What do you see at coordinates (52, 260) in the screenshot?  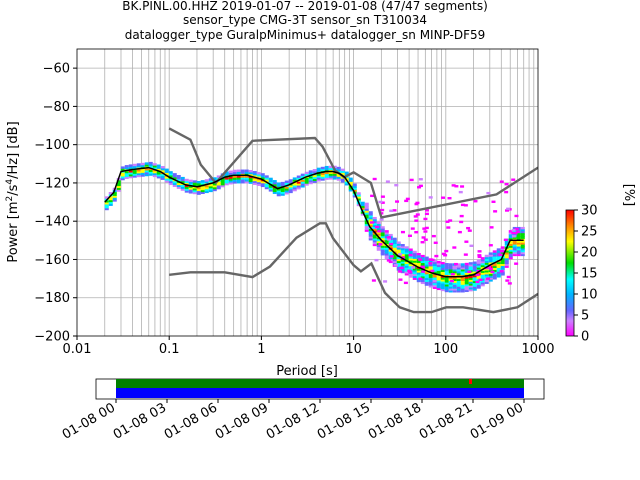 I see `y-tick-label: −160` at bounding box center [52, 260].